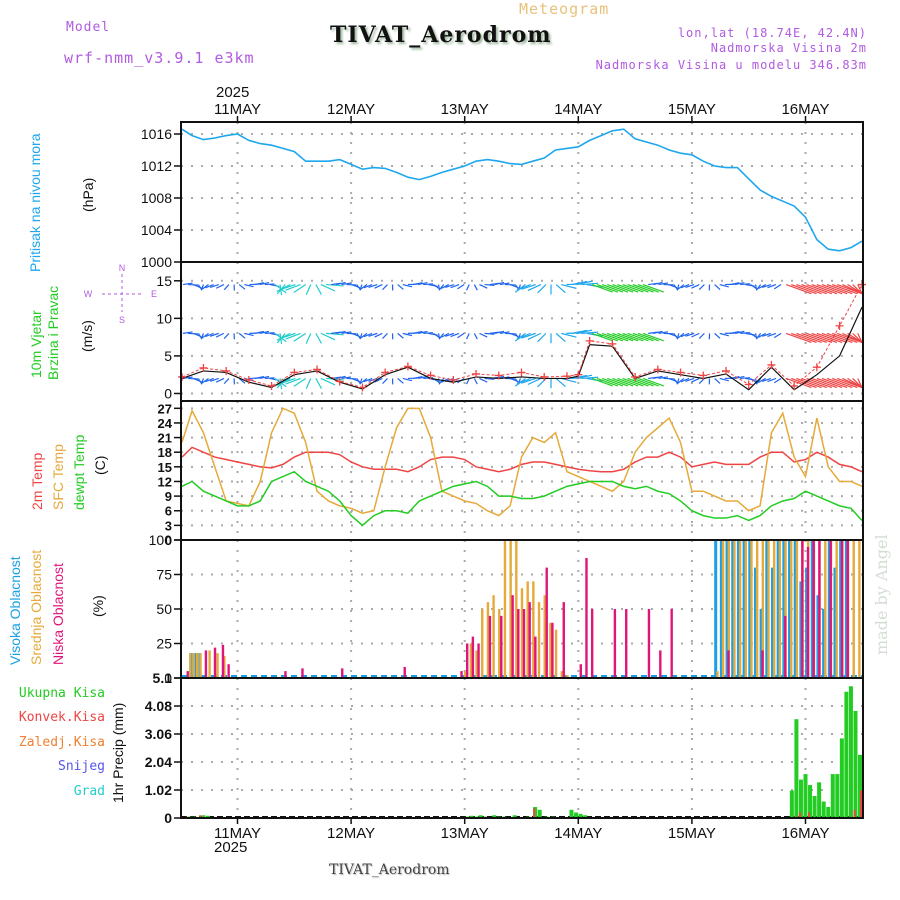 The height and width of the screenshot is (900, 900). Describe the element at coordinates (164, 575) in the screenshot. I see `y-tick-label: 75` at that location.